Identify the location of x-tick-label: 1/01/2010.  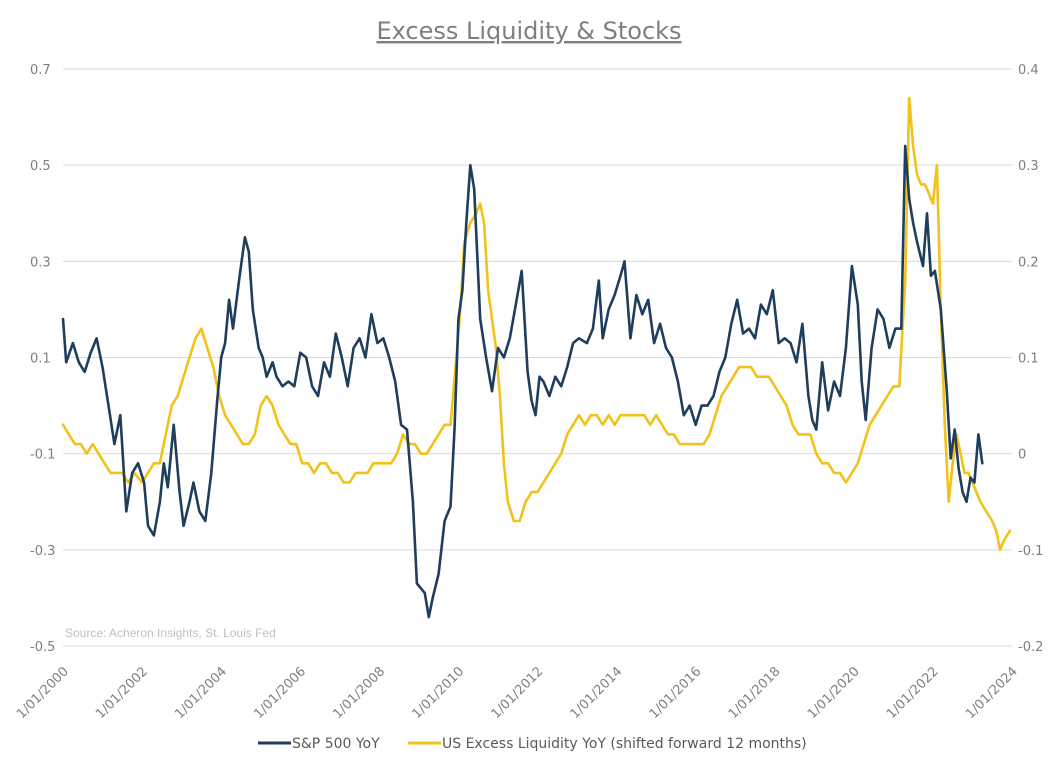
(438, 693).